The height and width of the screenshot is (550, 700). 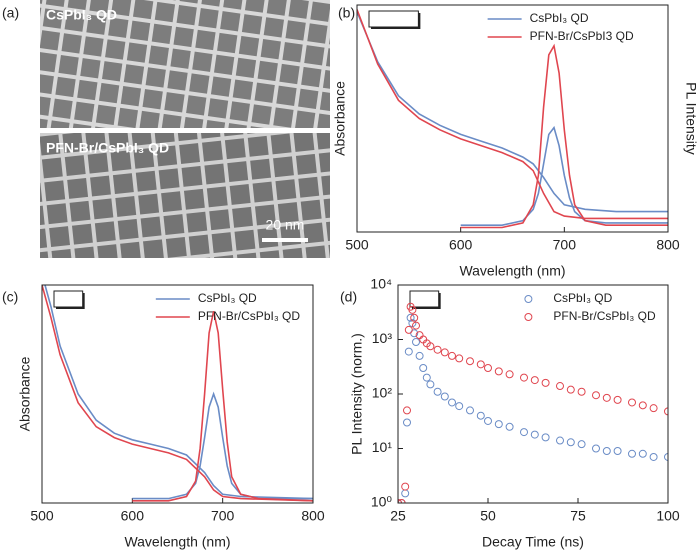 I want to click on plot-area, so click(x=533, y=402).